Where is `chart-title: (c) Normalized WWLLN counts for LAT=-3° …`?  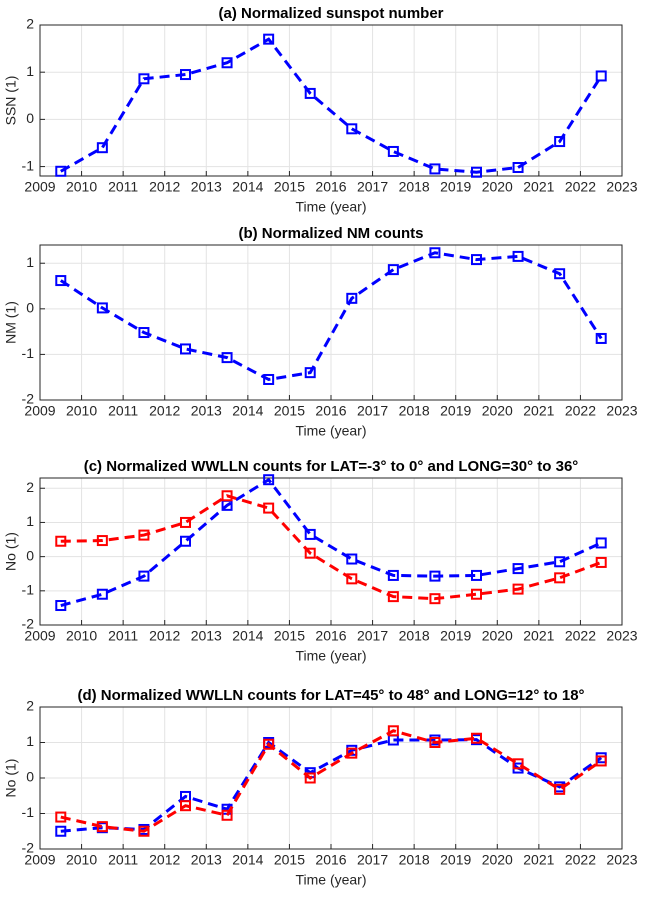
chart-title: (c) Normalized WWLLN counts for LAT=-3° … is located at coordinates (331, 466).